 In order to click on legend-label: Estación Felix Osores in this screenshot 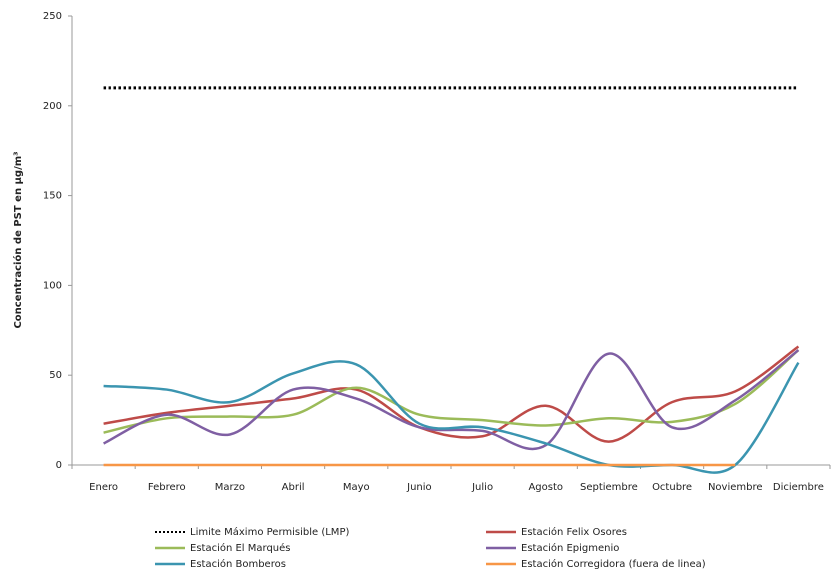, I will do `click(574, 532)`.